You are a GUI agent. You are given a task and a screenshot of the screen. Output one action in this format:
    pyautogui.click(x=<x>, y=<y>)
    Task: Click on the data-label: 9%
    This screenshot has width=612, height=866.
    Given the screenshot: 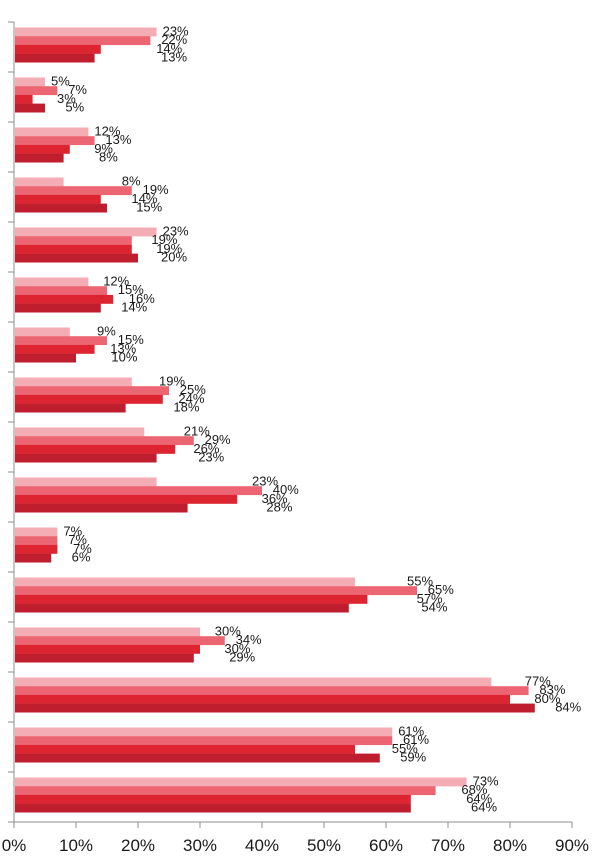 What is the action you would take?
    pyautogui.click(x=106, y=330)
    